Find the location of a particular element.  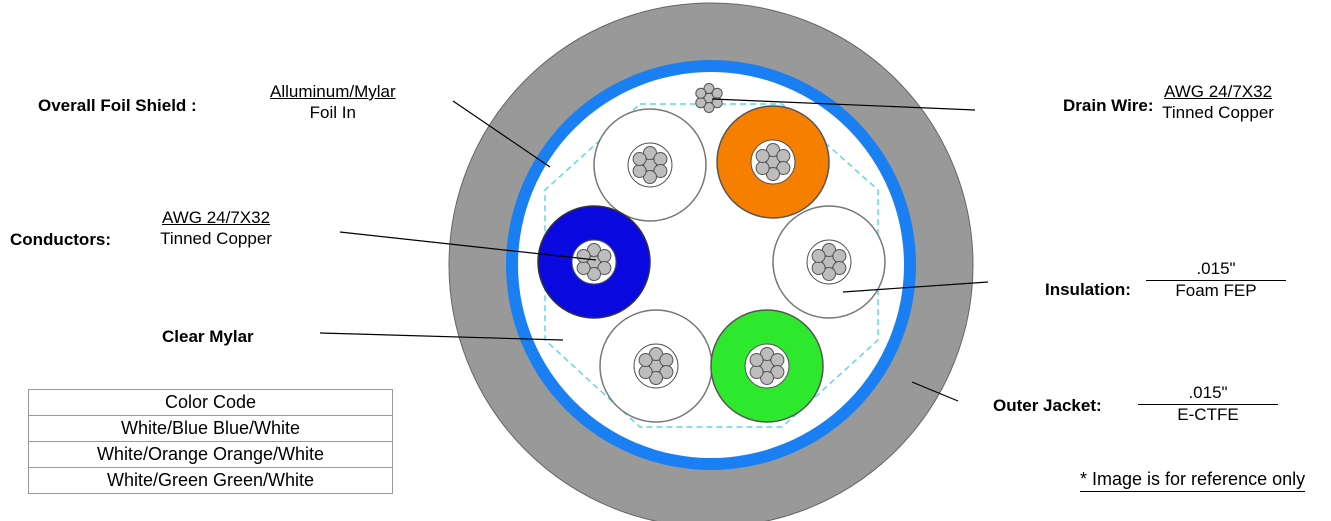

color-code-row: White/Orange Orange/White is located at coordinates (210, 454).